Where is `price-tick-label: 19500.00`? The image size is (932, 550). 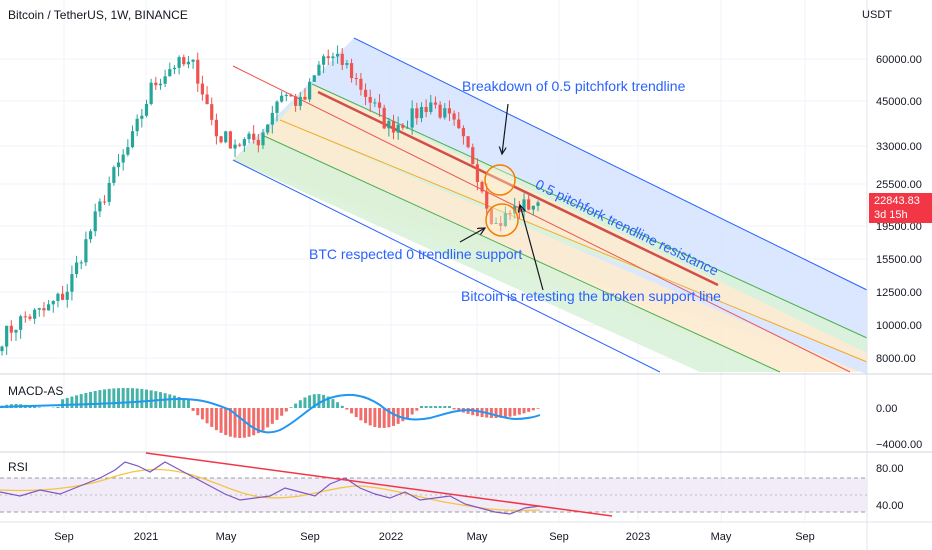 price-tick-label: 19500.00 is located at coordinates (899, 227).